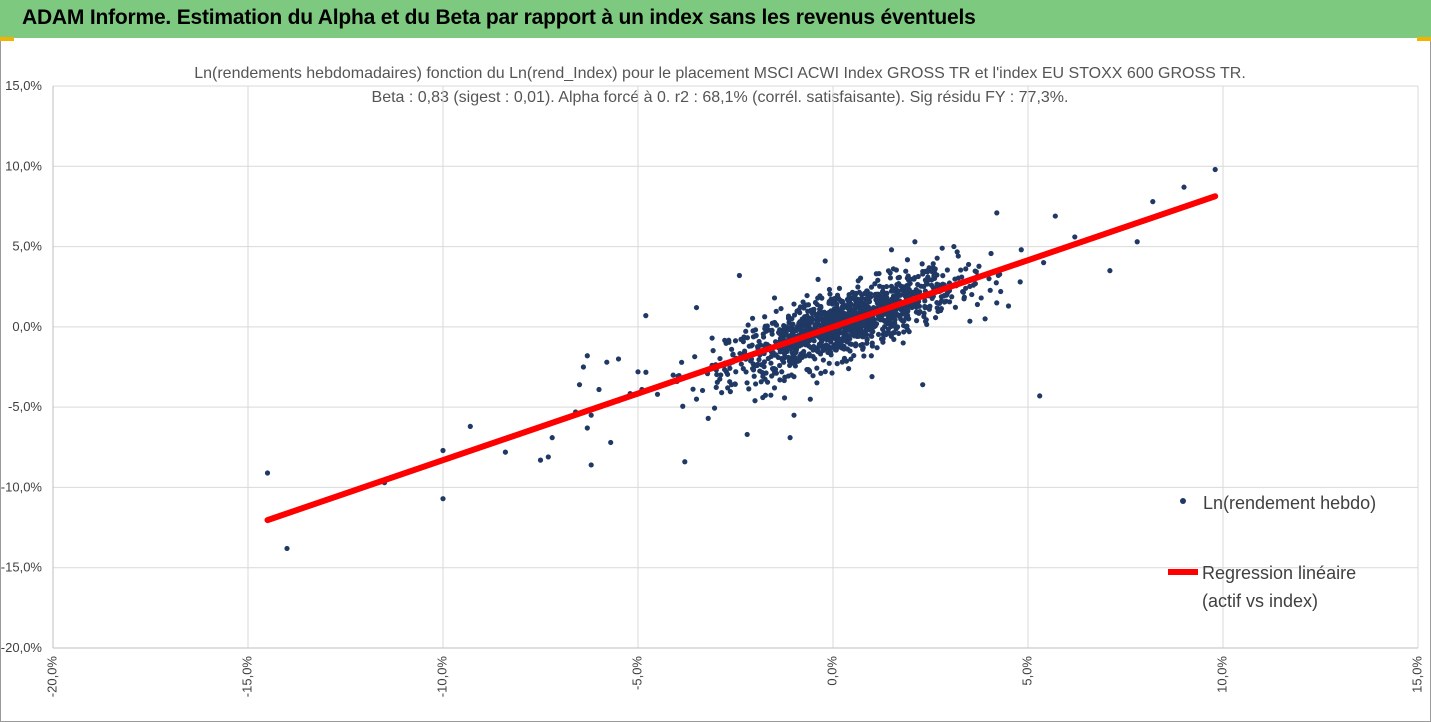  Describe the element at coordinates (636, 673) in the screenshot. I see `x-tick-label: -5,0%` at that location.